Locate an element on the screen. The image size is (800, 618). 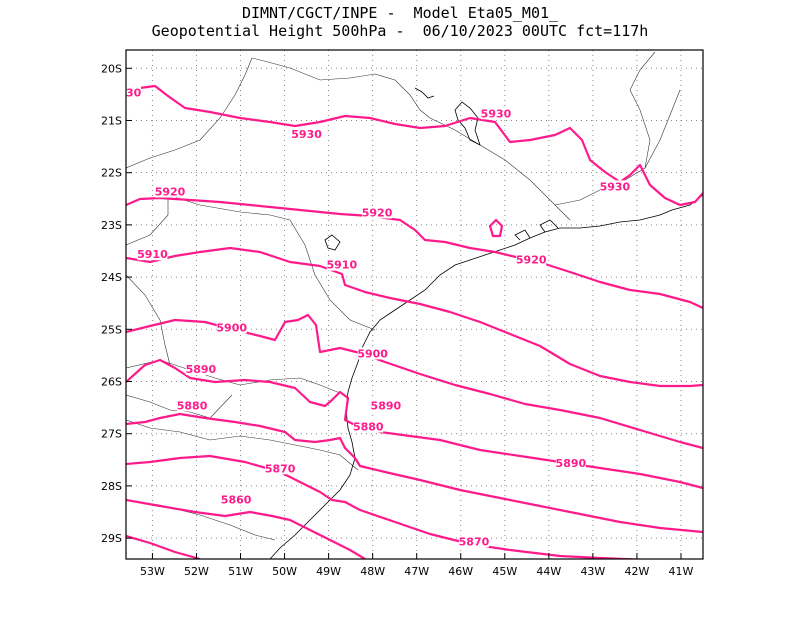
lat-tick-label: 29S is located at coordinates (111, 538).